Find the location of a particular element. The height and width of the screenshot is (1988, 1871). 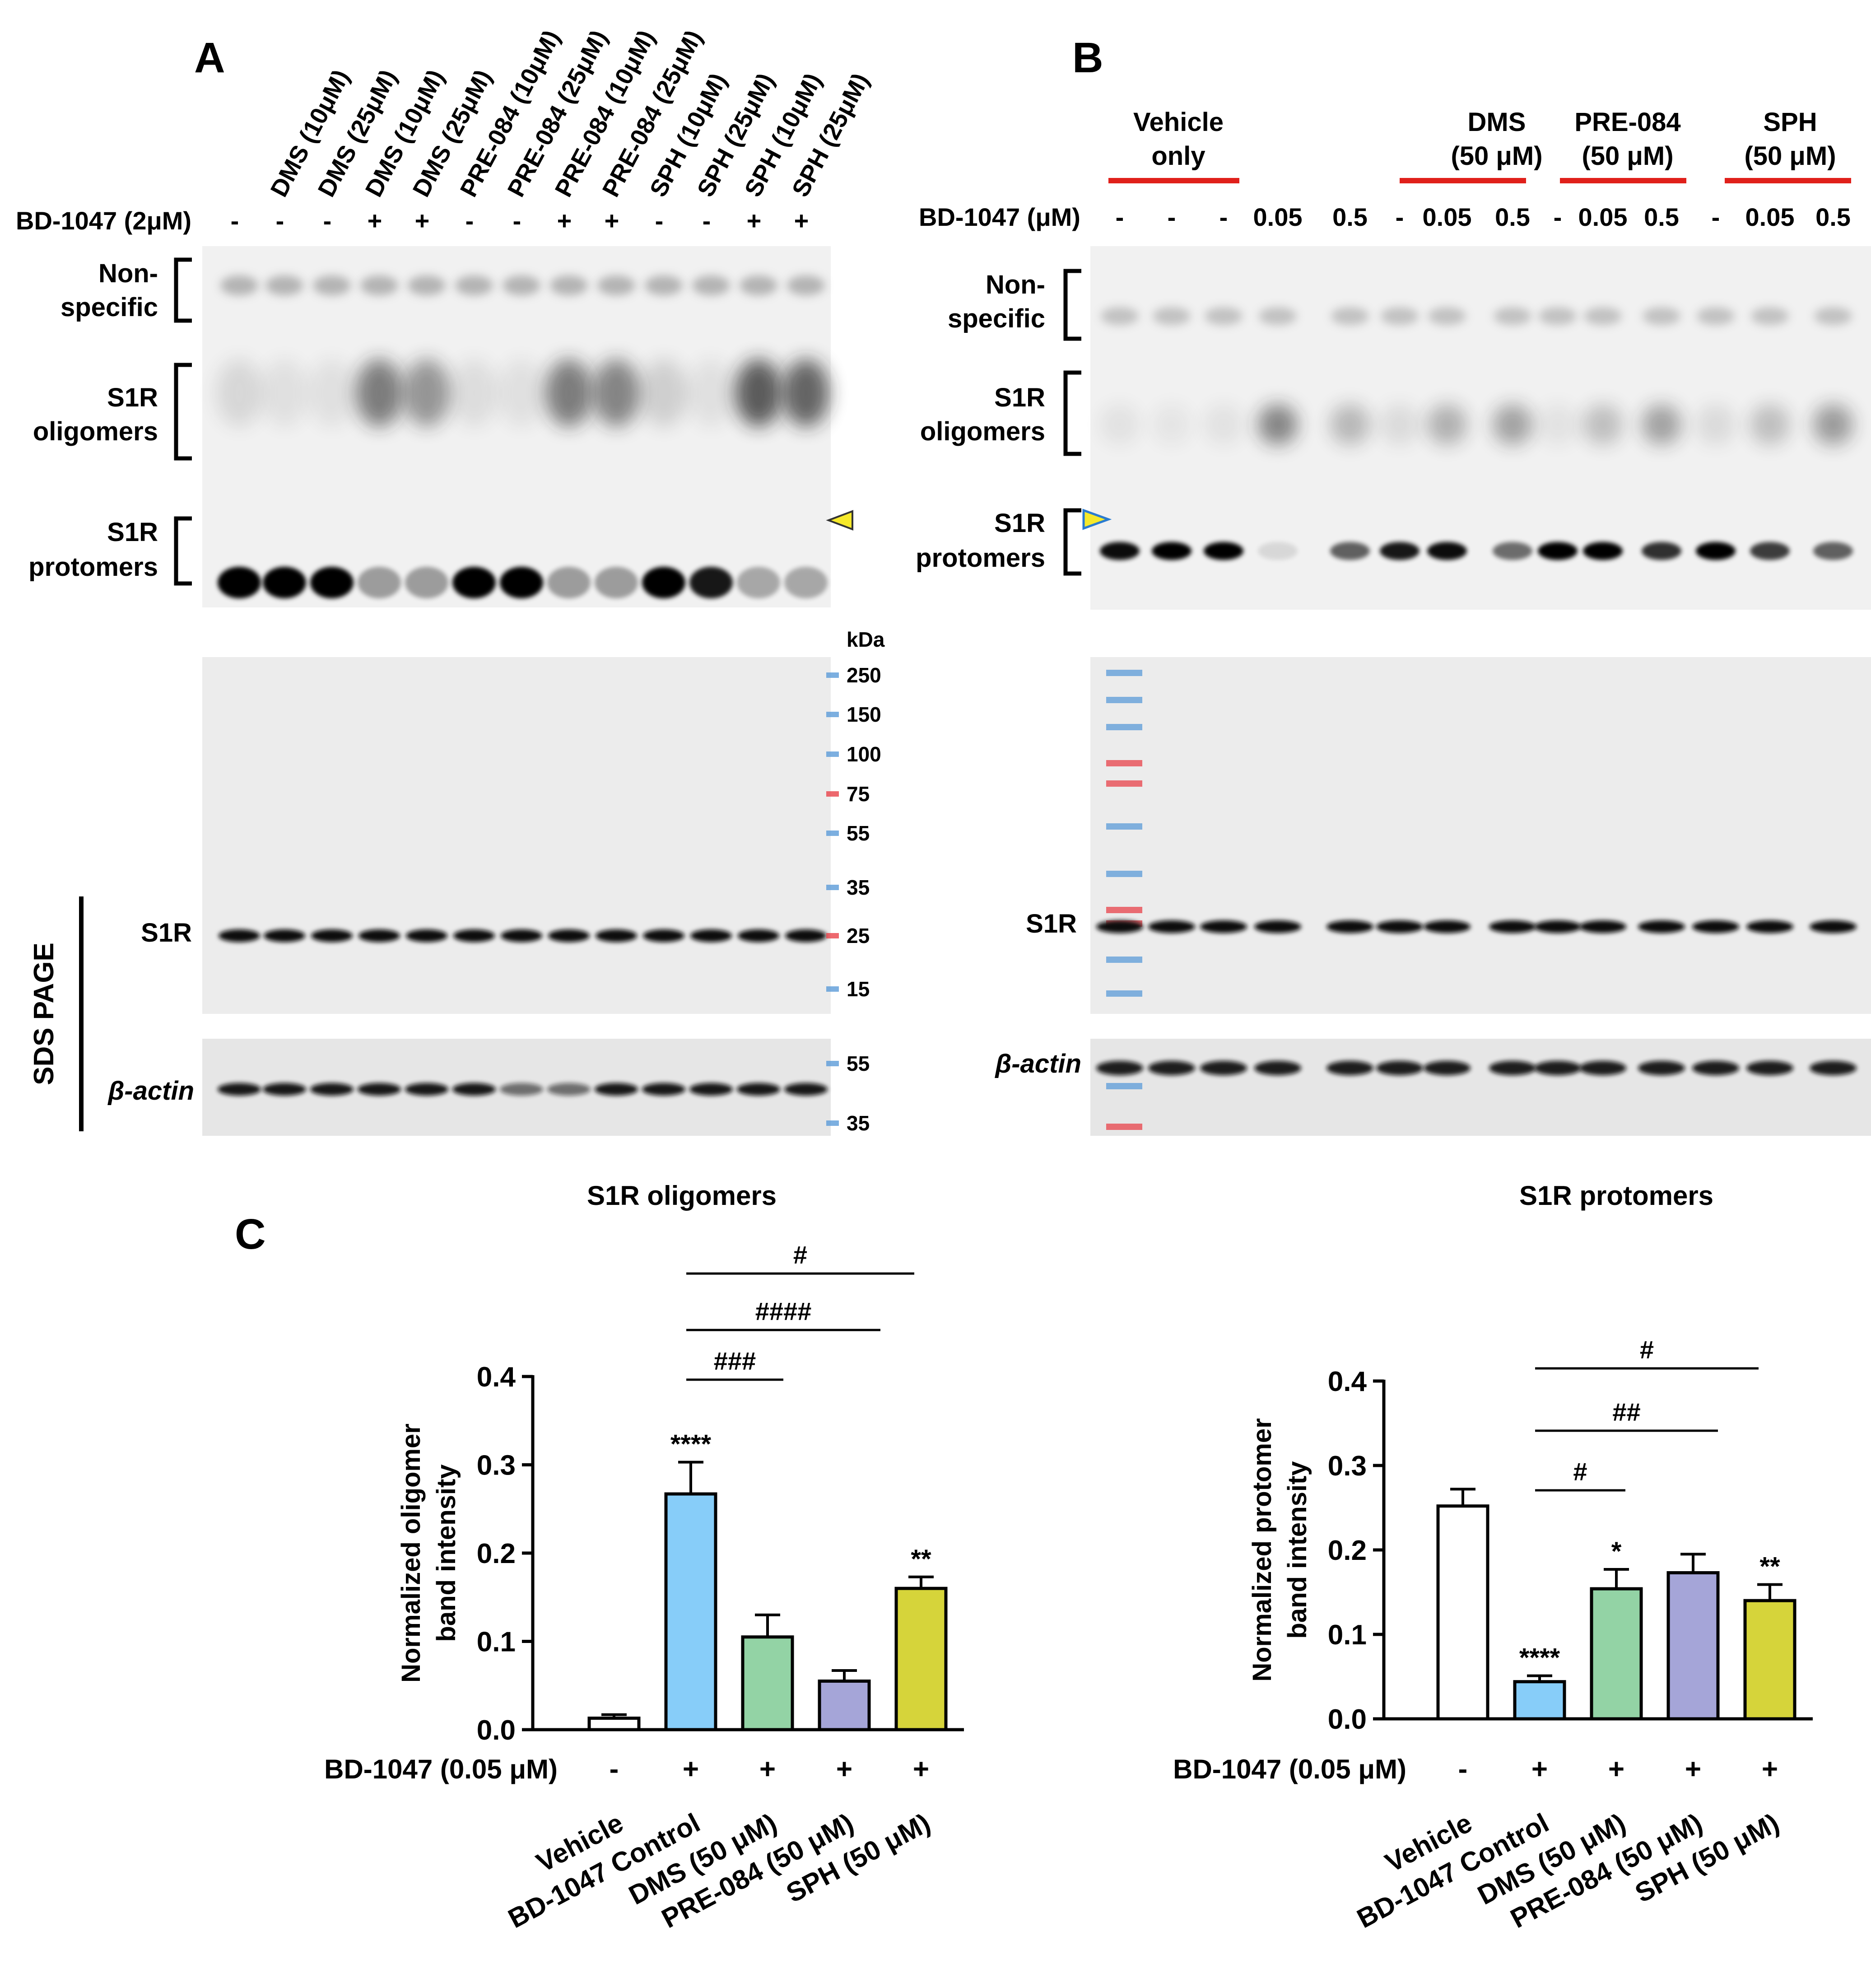

y-axis-label: Normalized oligomer is located at coordinates (411, 1553).